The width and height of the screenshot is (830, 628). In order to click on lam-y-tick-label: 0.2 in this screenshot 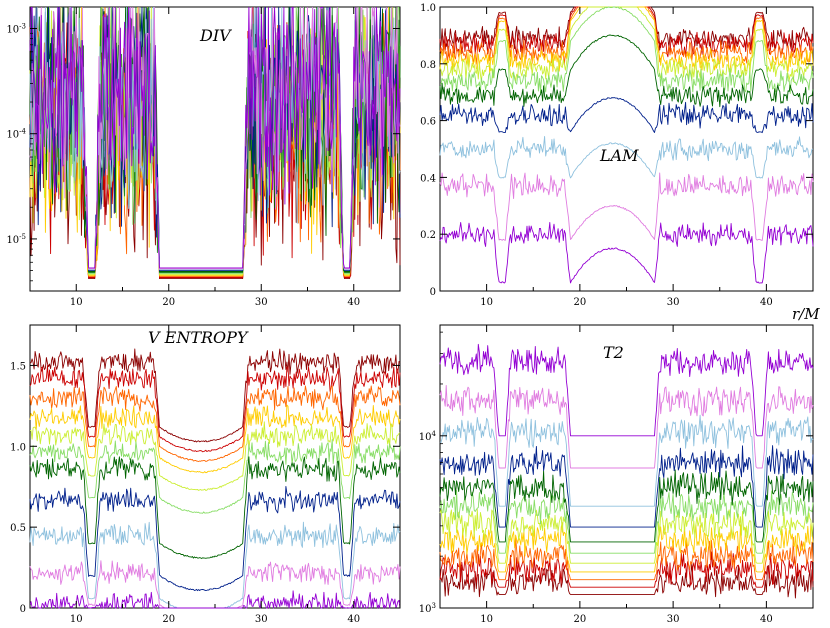, I will do `click(428, 235)`.